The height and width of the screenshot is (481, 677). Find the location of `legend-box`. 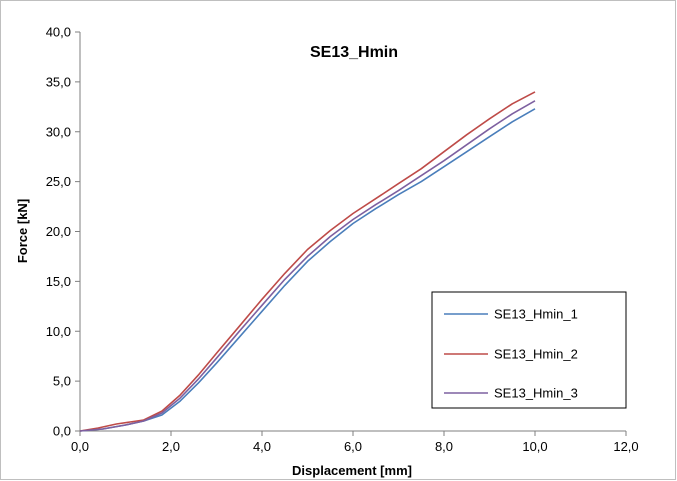

legend-box is located at coordinates (529, 350).